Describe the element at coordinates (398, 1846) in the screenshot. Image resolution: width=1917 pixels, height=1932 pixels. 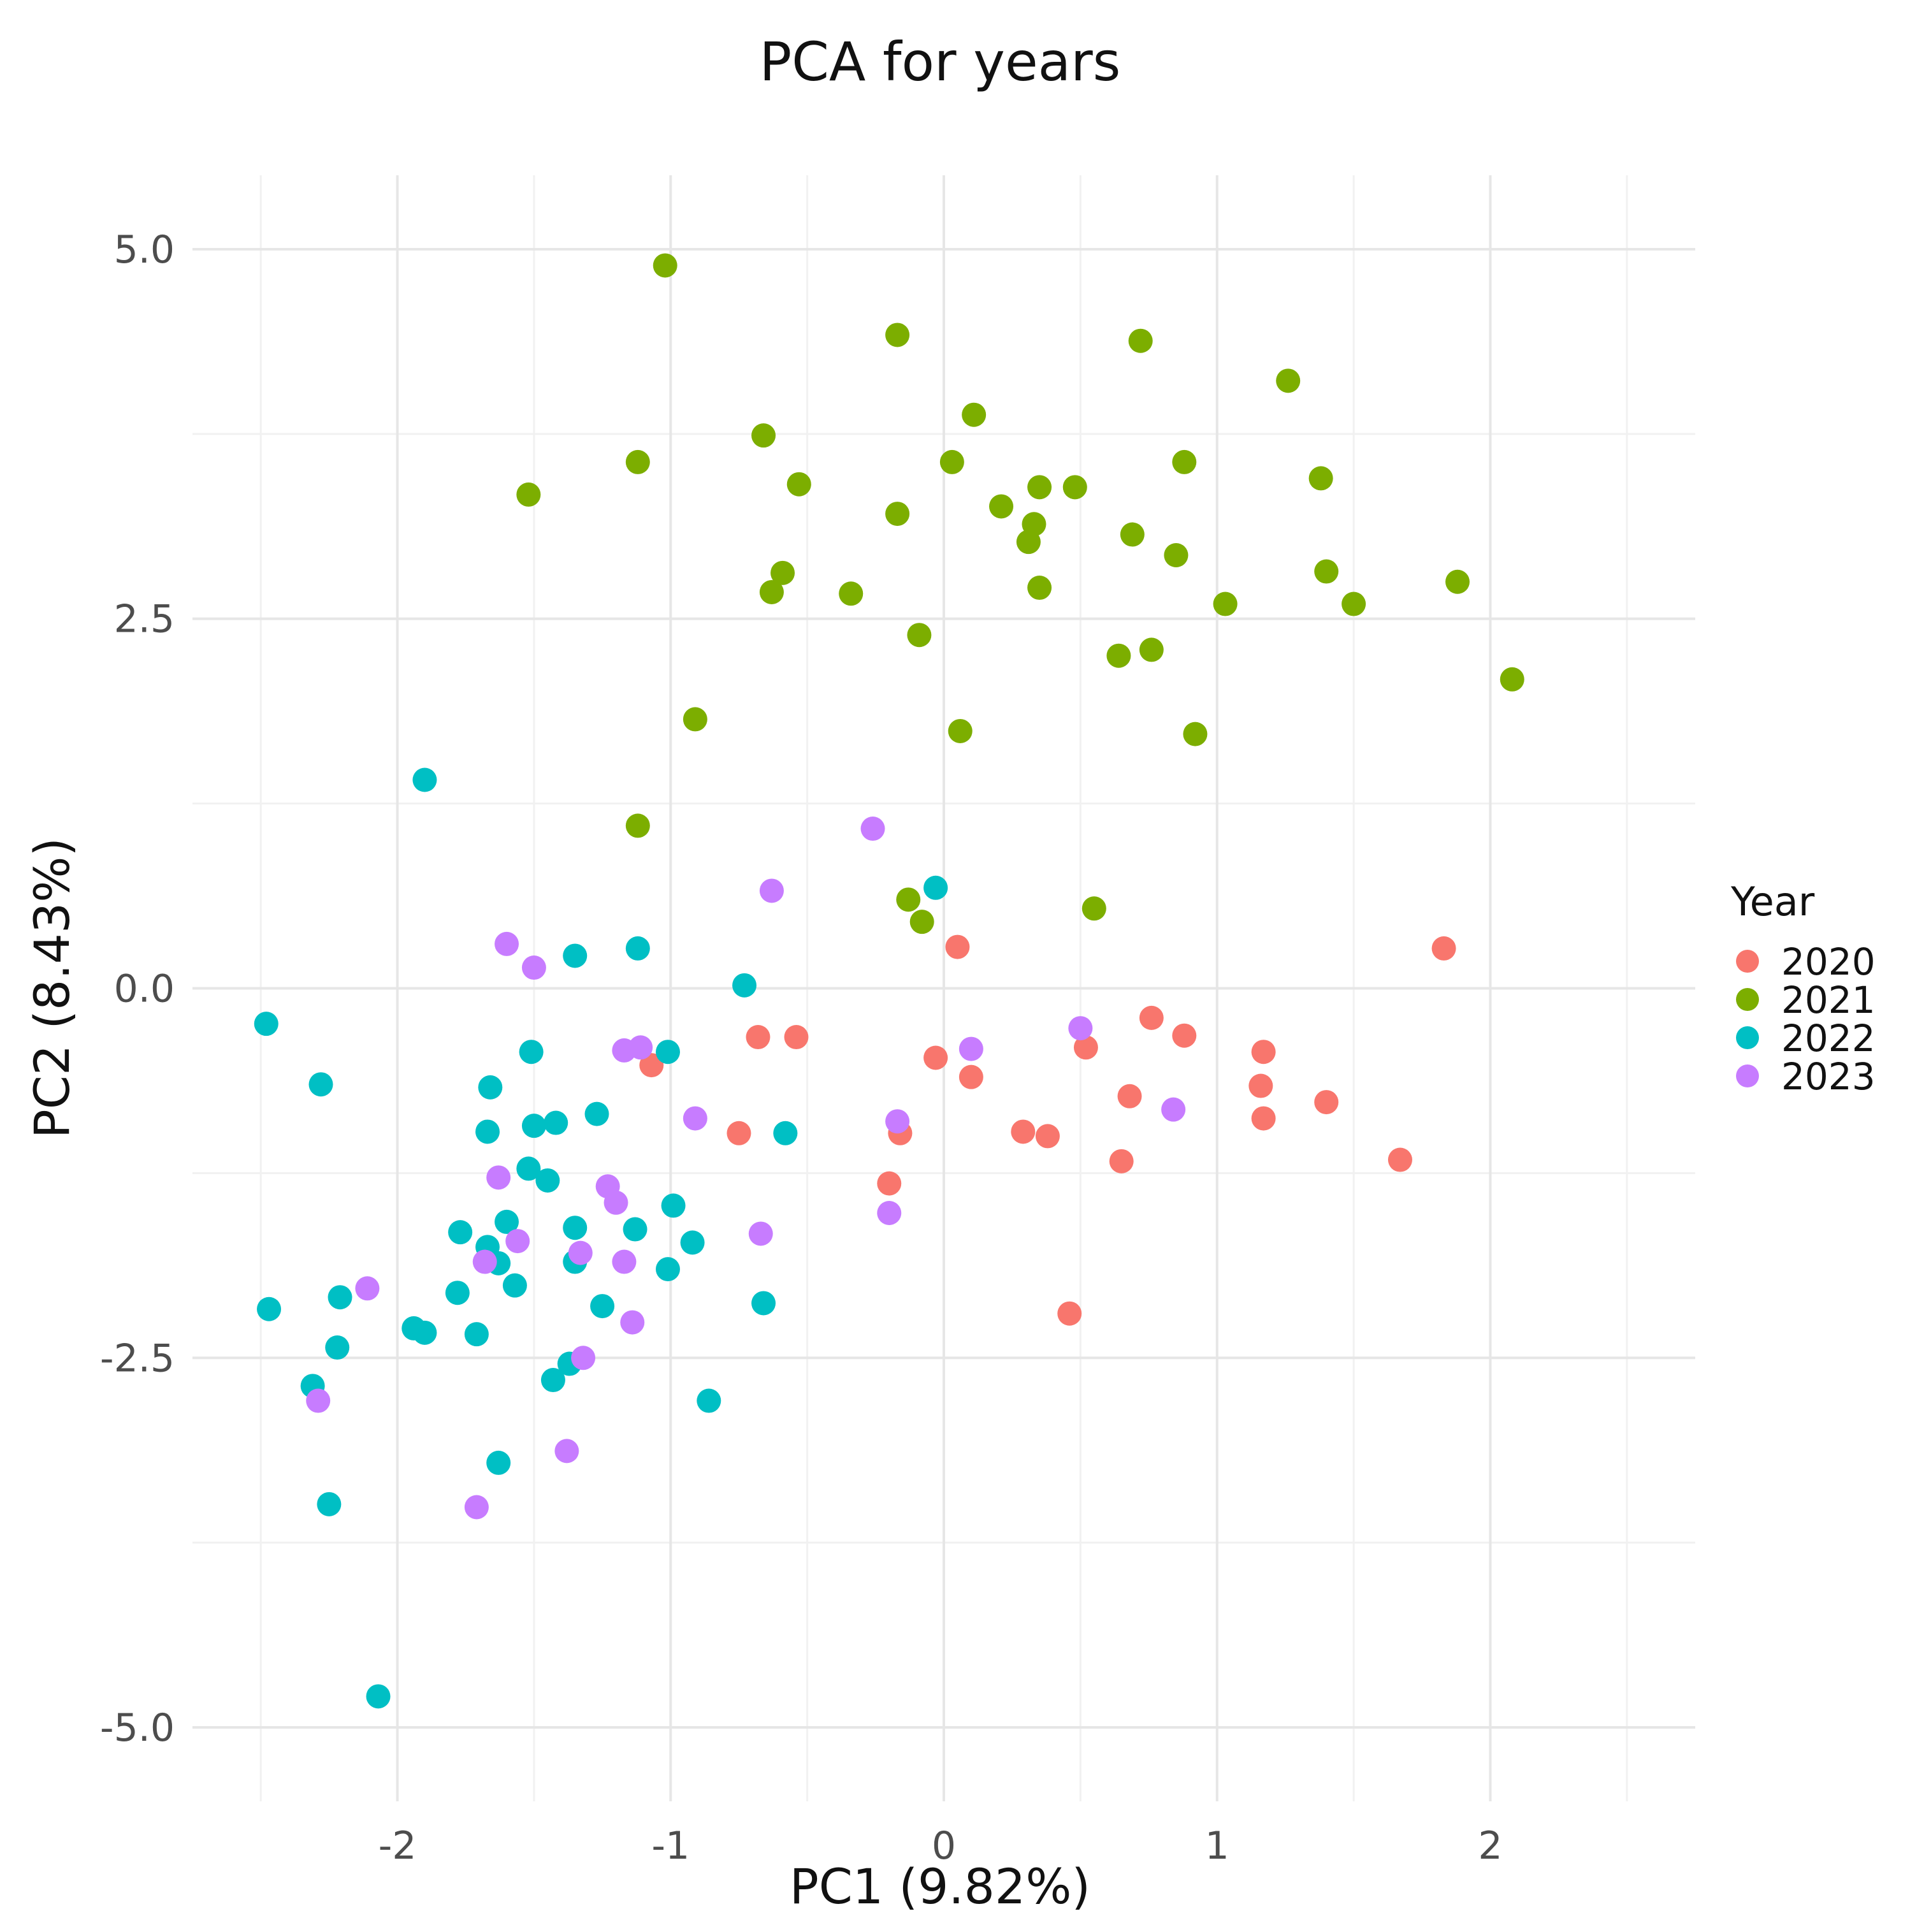
I see `x-tick-label: -2` at that location.